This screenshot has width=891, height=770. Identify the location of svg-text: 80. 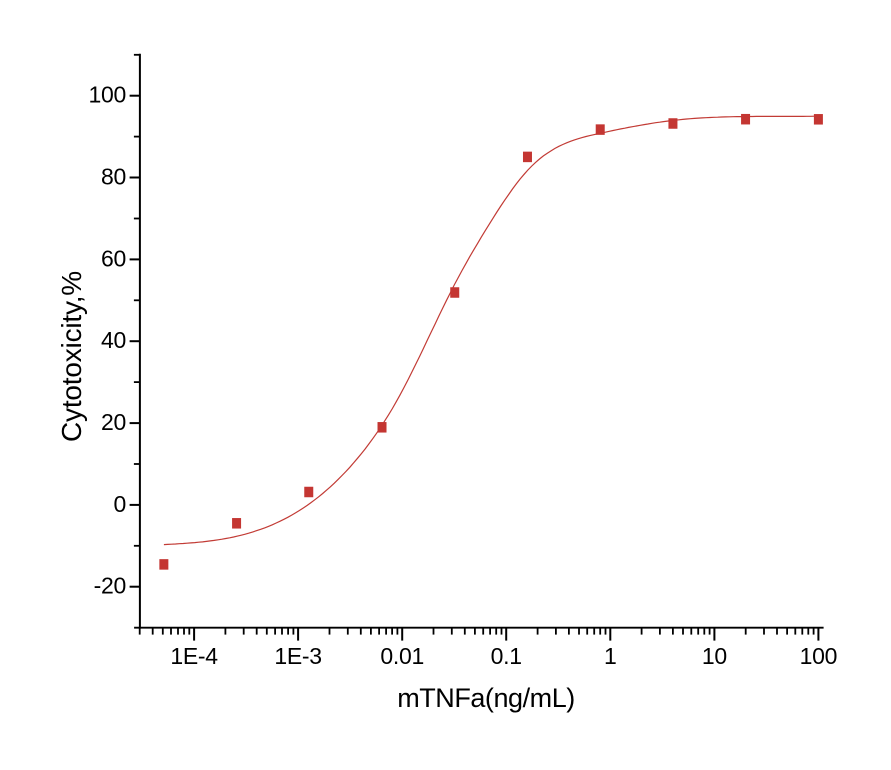
(113, 177).